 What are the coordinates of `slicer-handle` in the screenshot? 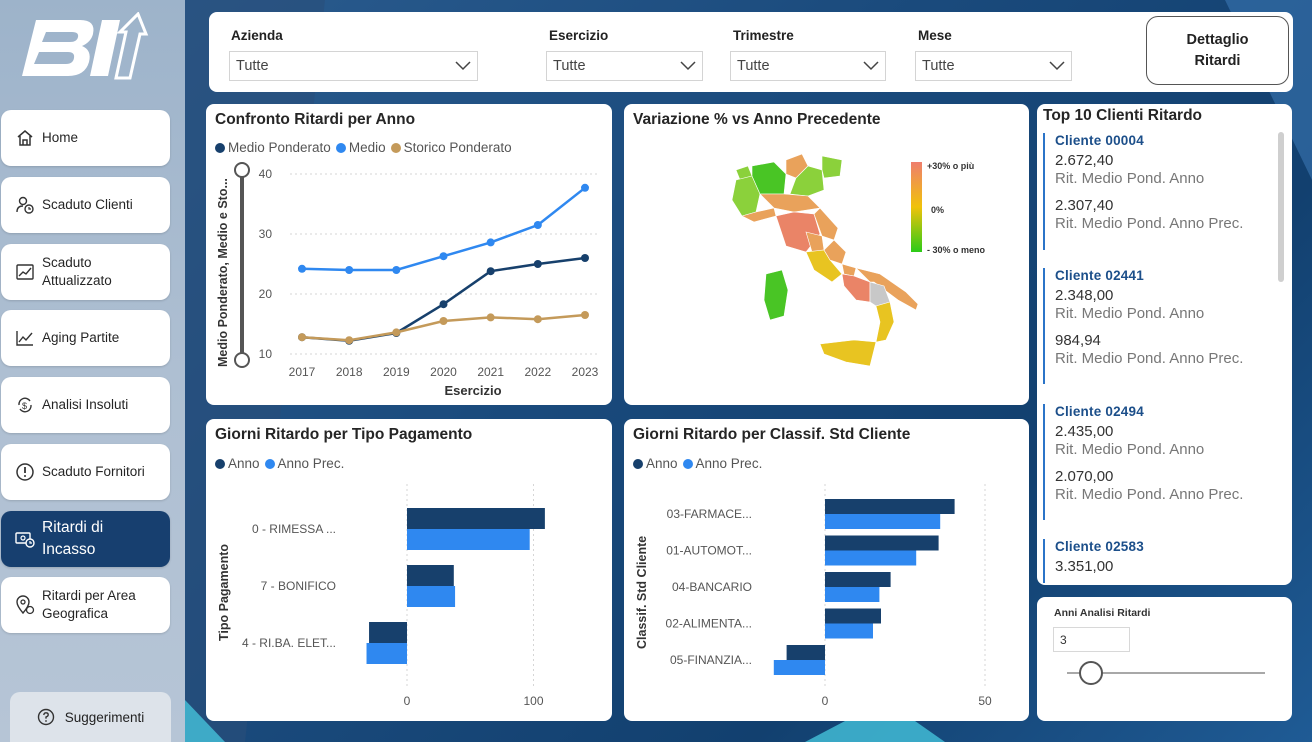 It's located at (1090, 673).